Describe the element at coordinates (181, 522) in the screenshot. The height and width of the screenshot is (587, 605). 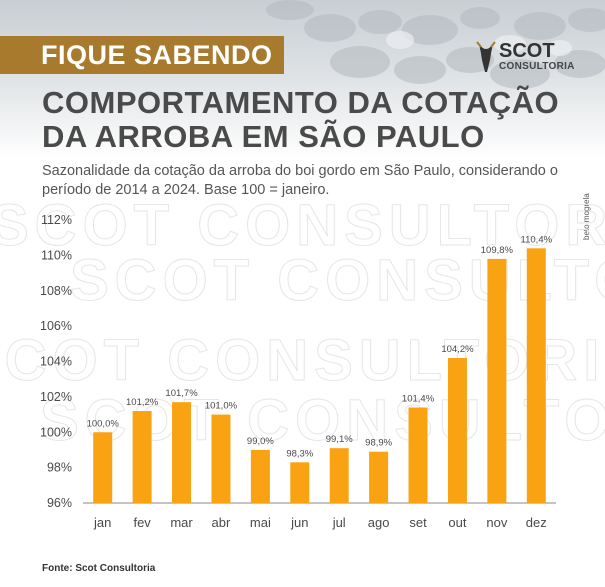
I see `x-tick-label-mar: mar` at that location.